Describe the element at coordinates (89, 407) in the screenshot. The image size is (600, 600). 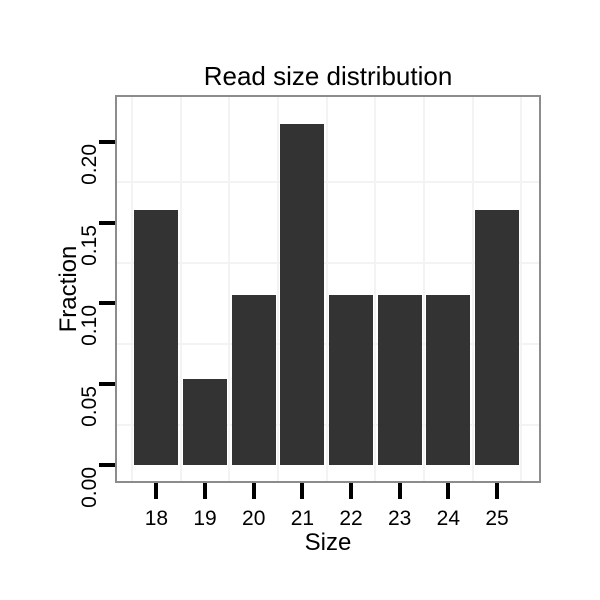
I see `y-tick-label: 0.05` at that location.